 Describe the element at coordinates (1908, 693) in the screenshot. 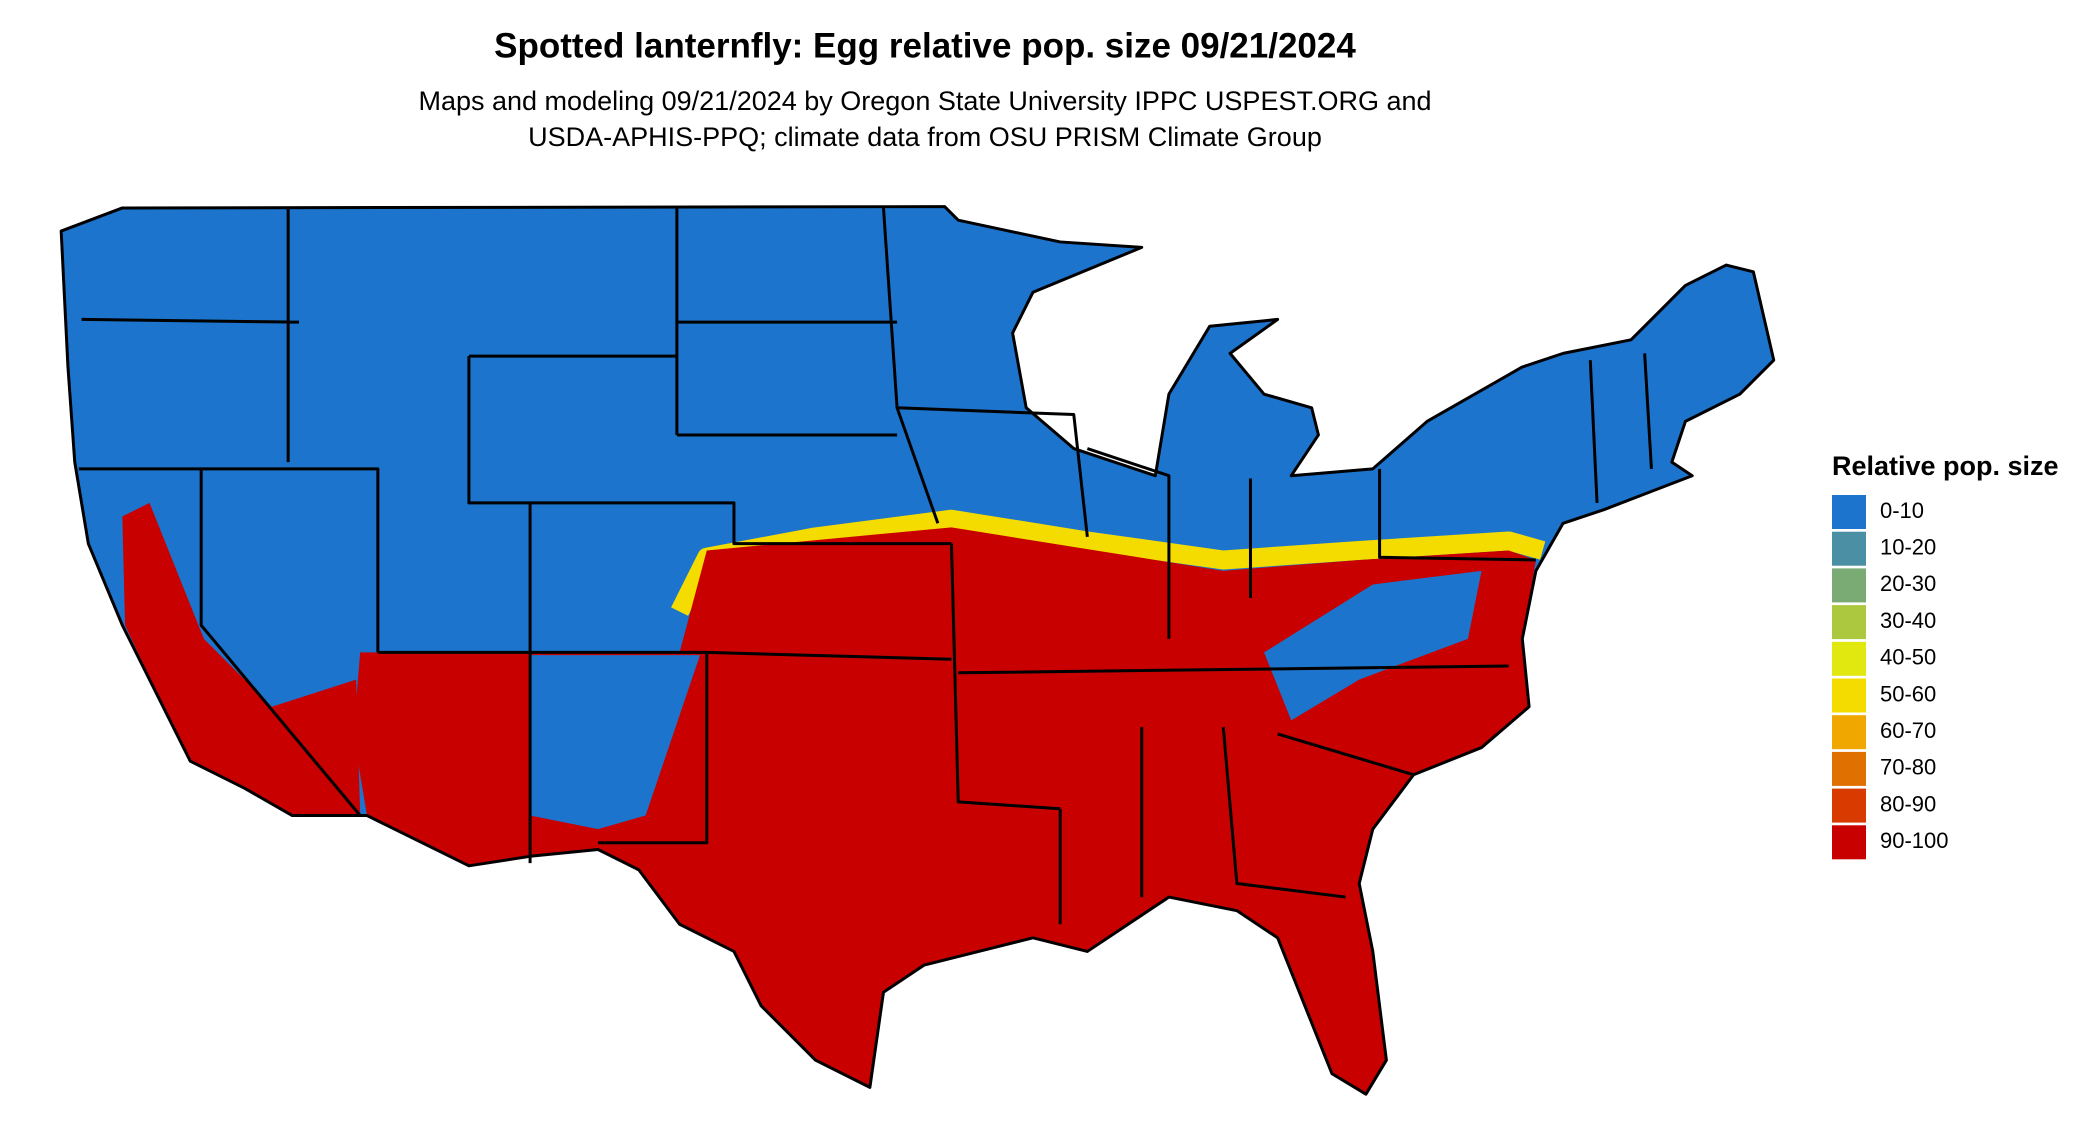

I see `legend-label: 50-60` at that location.